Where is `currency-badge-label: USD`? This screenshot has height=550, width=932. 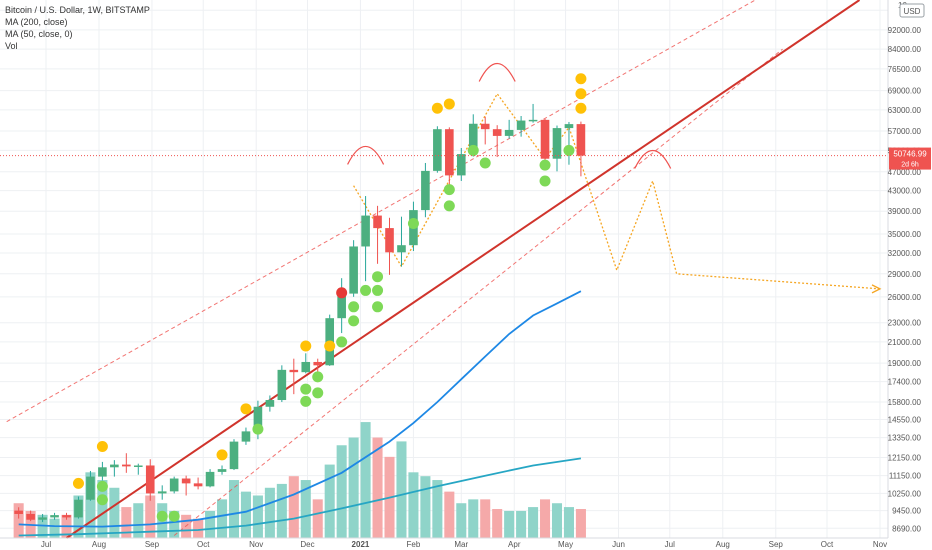
currency-badge-label: USD is located at coordinates (912, 11).